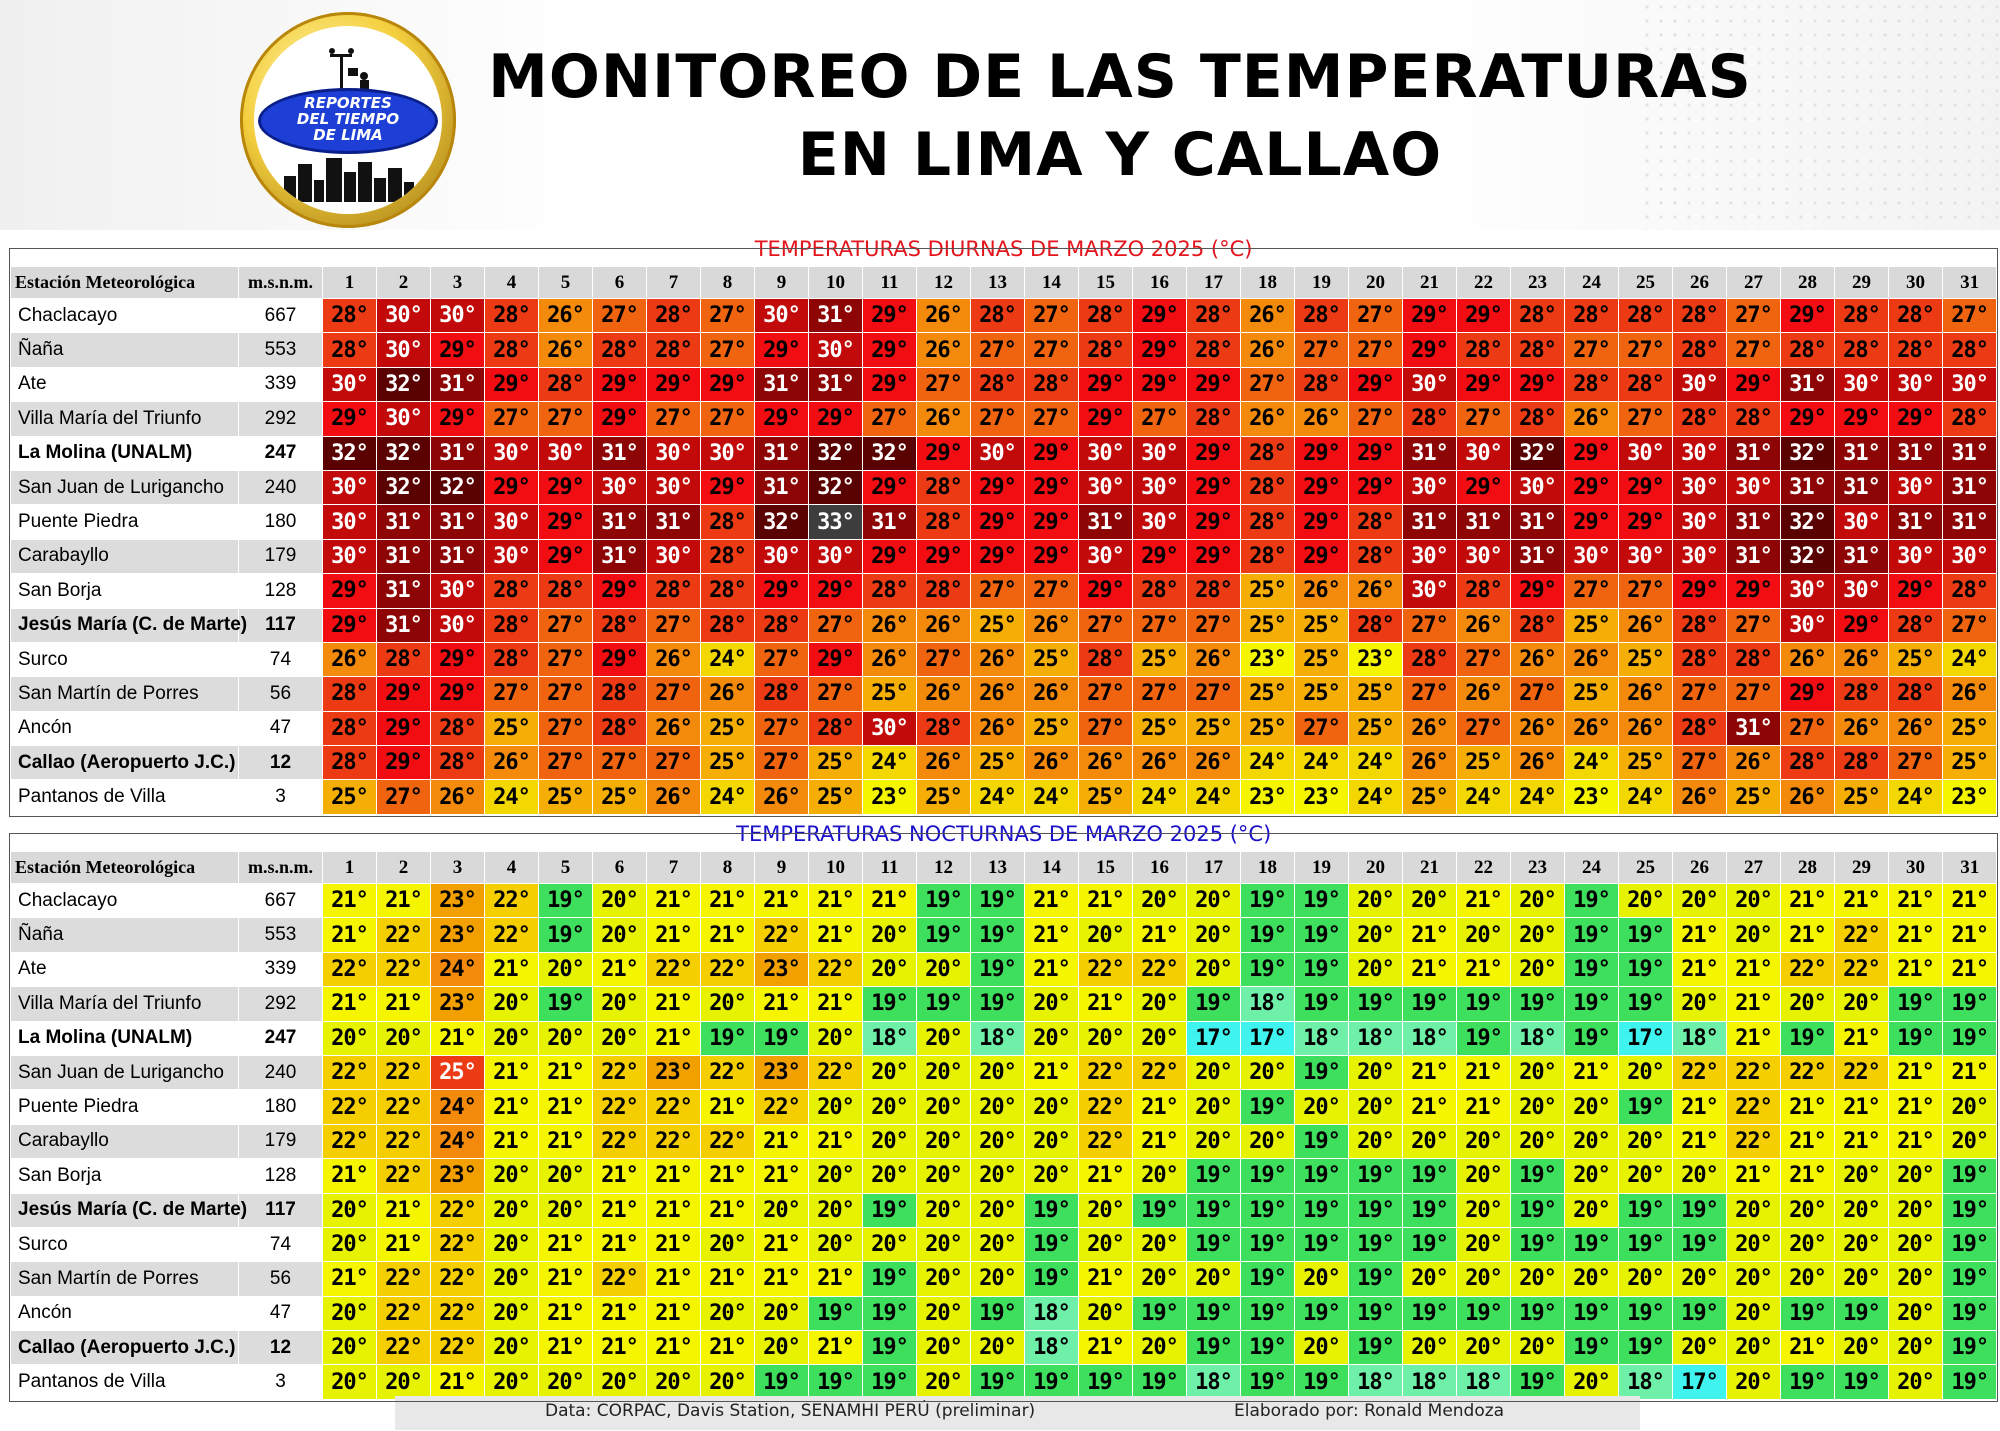 The width and height of the screenshot is (2000, 1431). I want to click on day-column-header: 11, so click(889, 282).